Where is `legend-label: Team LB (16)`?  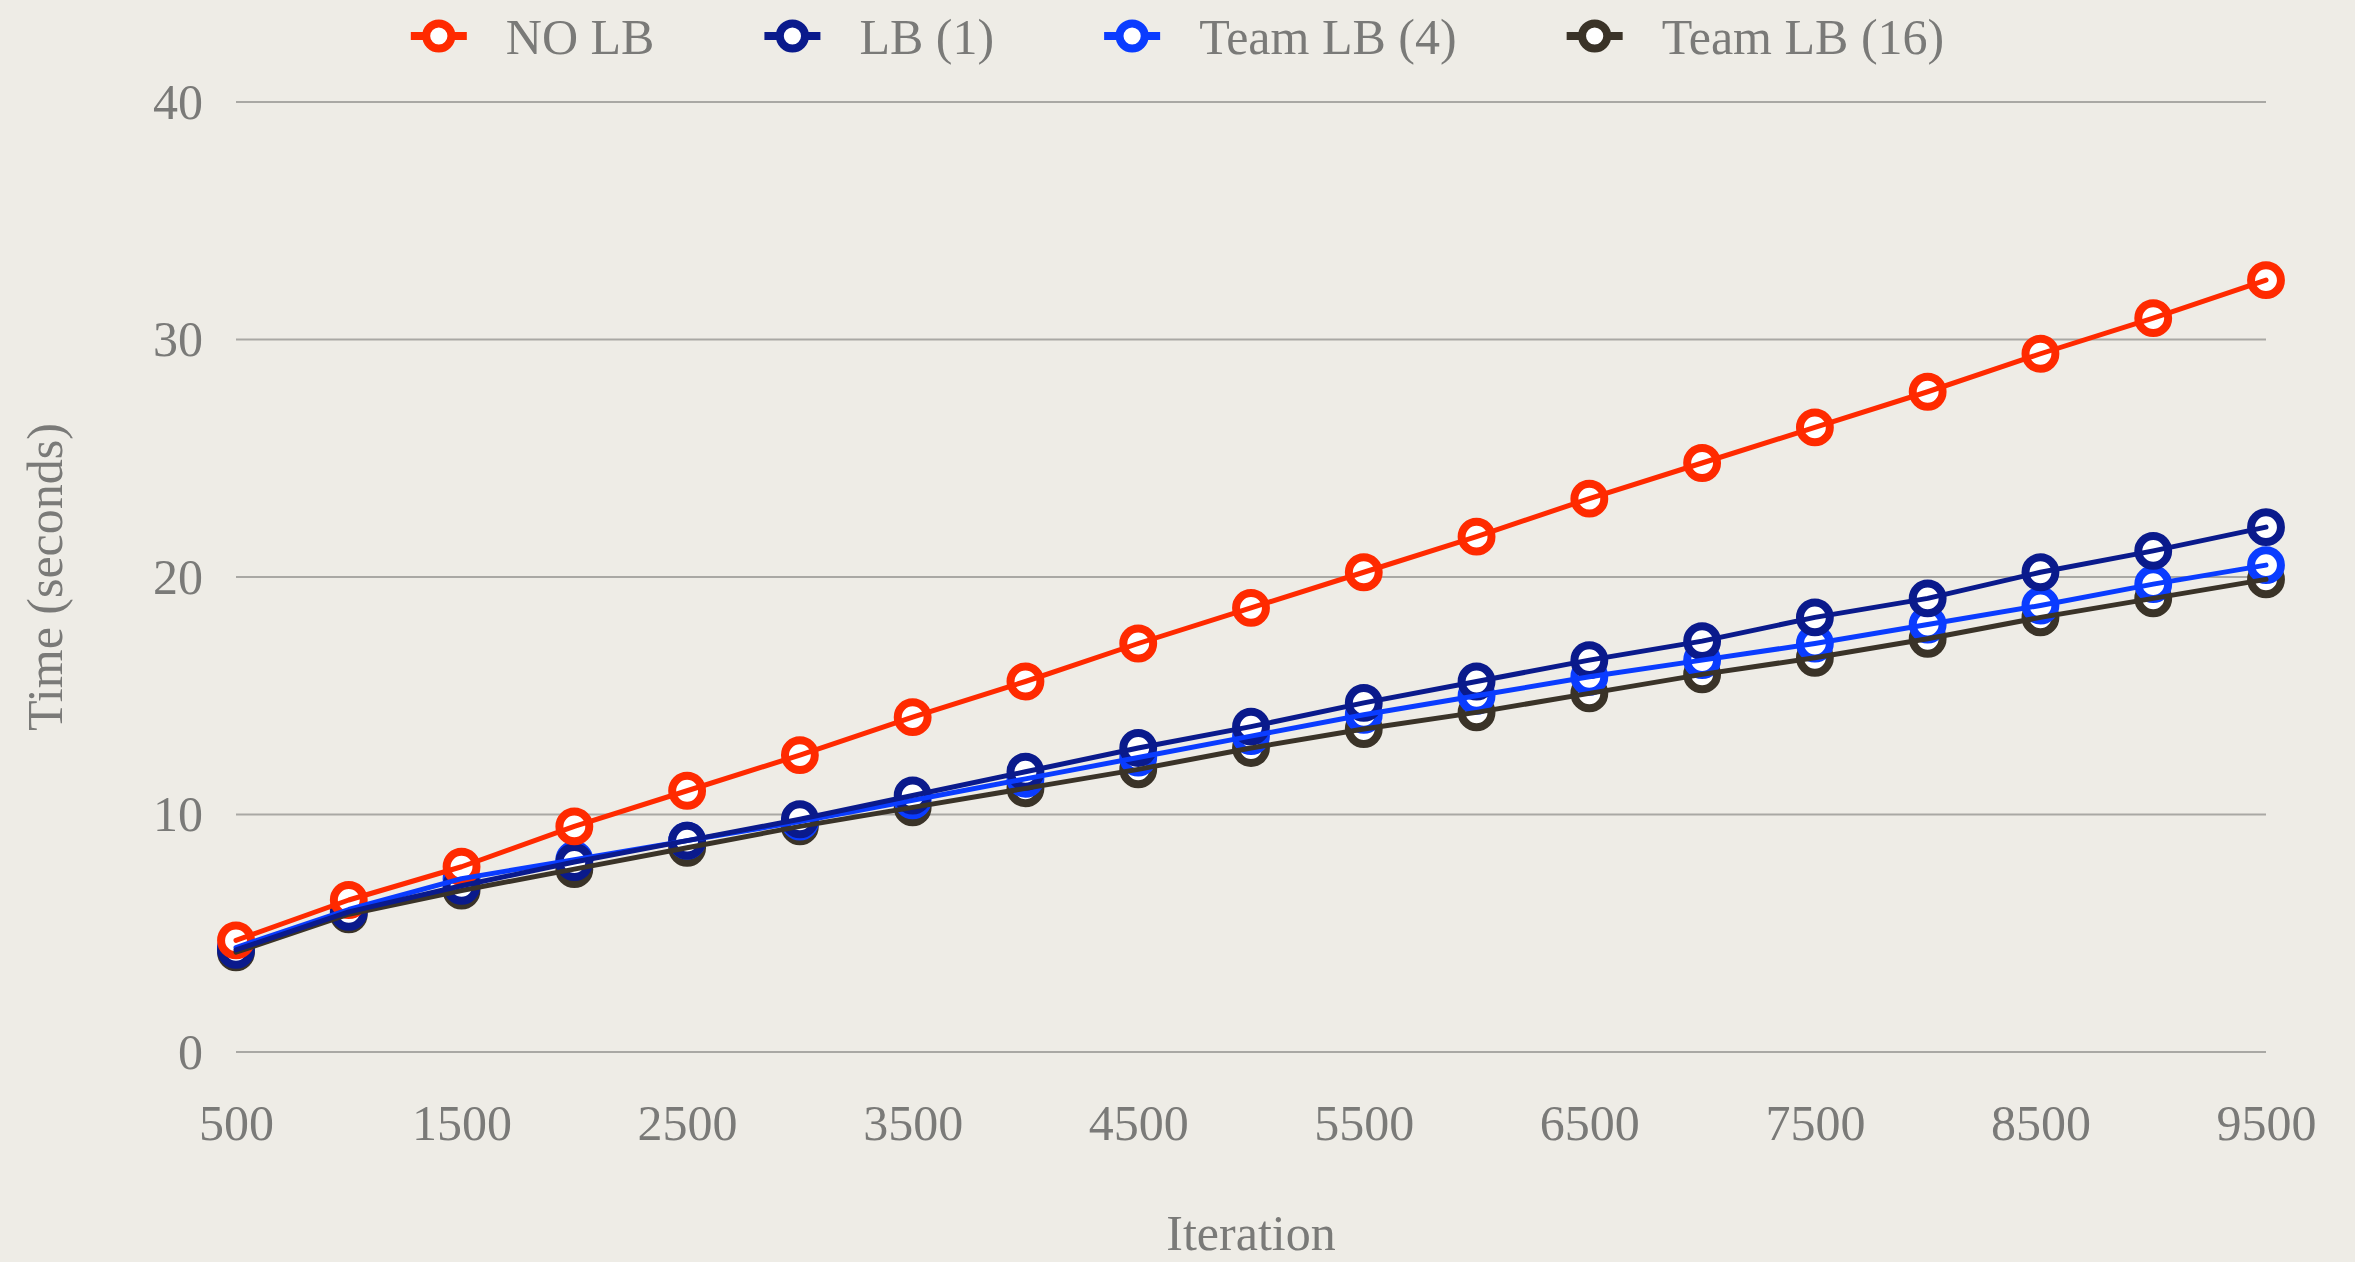 legend-label: Team LB (16) is located at coordinates (1803, 36).